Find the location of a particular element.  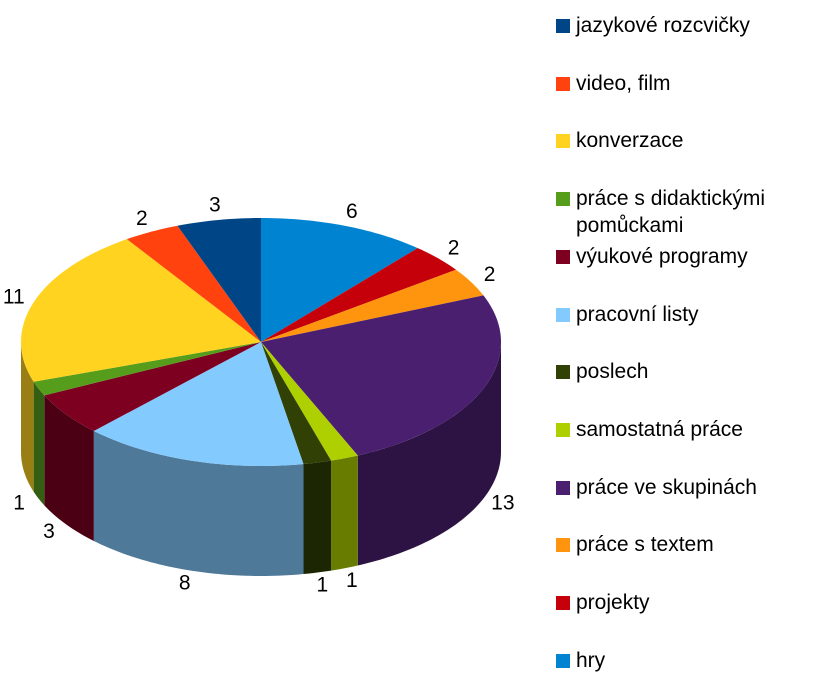

legend-item: samostatná práce is located at coordinates (689, 429).